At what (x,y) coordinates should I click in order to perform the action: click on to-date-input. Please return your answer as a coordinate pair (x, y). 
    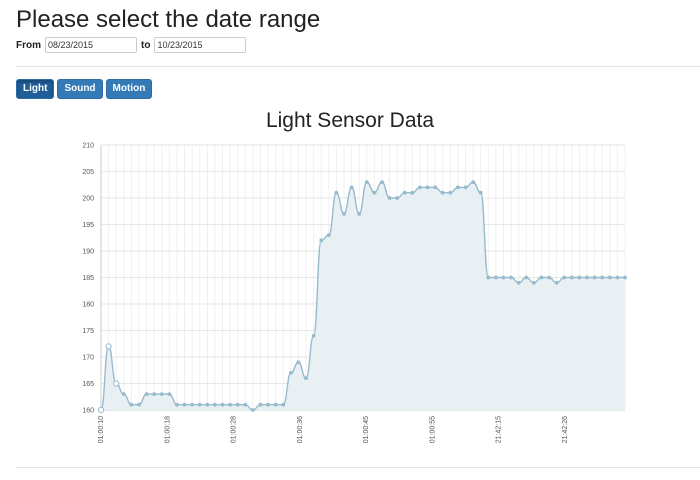
    Looking at the image, I should click on (200, 45).